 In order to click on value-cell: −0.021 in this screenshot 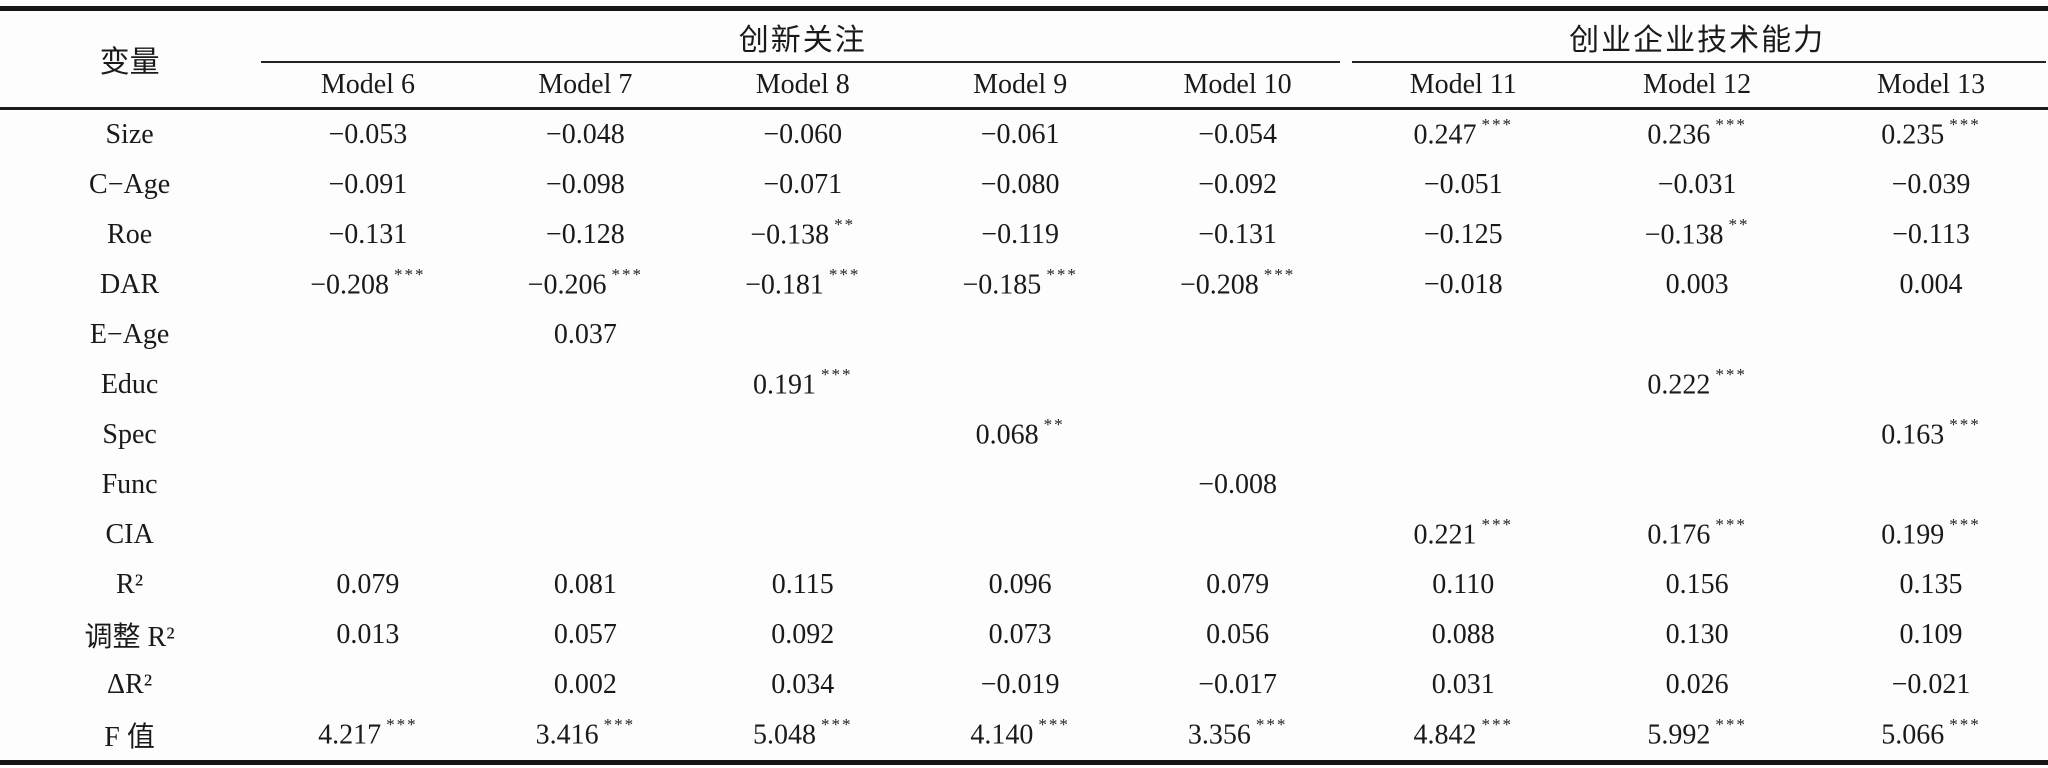, I will do `click(1931, 684)`.